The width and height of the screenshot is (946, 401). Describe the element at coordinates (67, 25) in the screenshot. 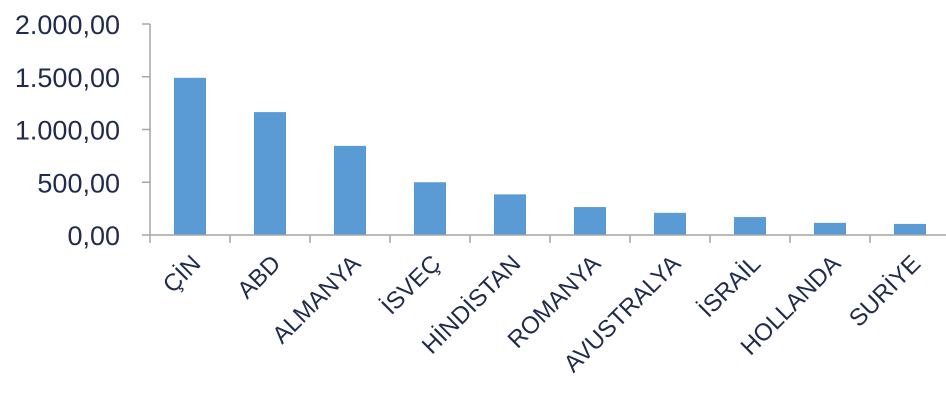

I see `y-tick-label: 2.000,00` at that location.